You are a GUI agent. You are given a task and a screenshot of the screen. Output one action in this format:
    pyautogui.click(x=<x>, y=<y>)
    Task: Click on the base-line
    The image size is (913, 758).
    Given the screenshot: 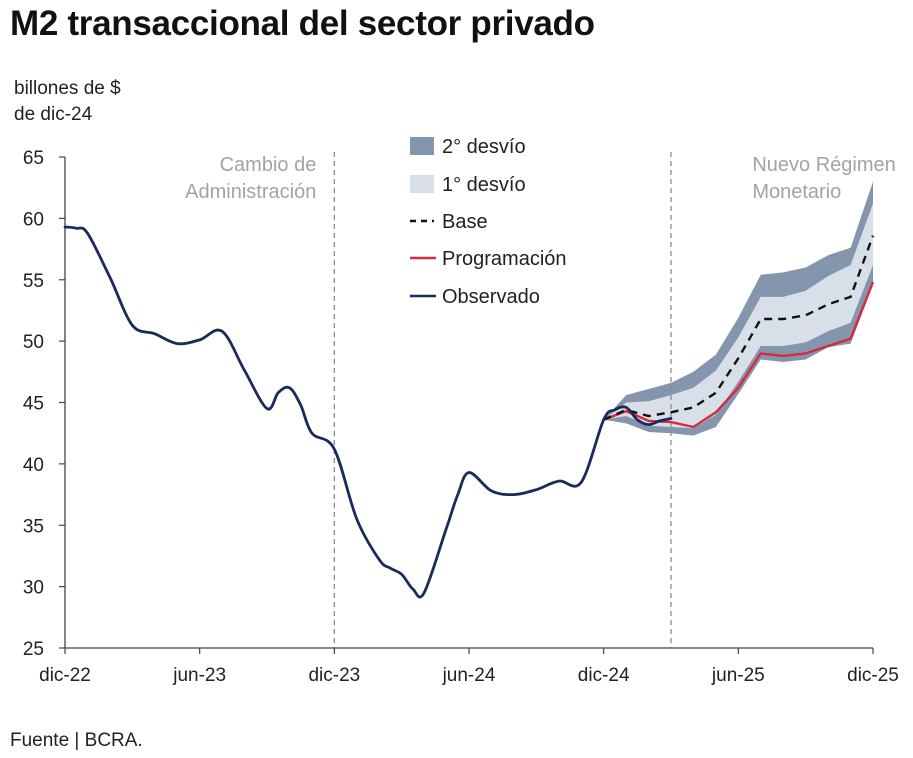 What is the action you would take?
    pyautogui.click(x=739, y=328)
    